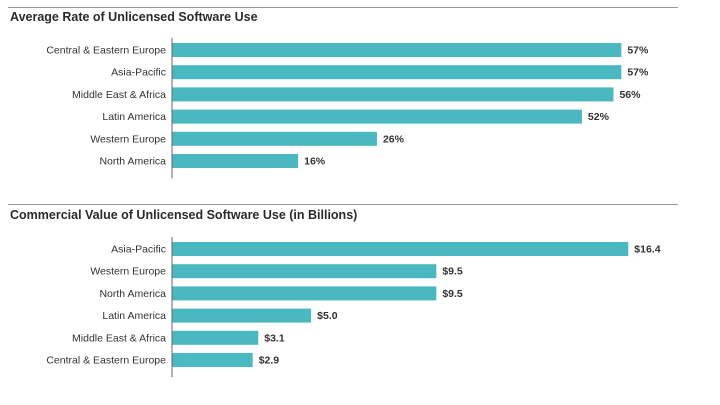  Describe the element at coordinates (134, 316) in the screenshot. I see `chart2-category-label: Latin America` at that location.